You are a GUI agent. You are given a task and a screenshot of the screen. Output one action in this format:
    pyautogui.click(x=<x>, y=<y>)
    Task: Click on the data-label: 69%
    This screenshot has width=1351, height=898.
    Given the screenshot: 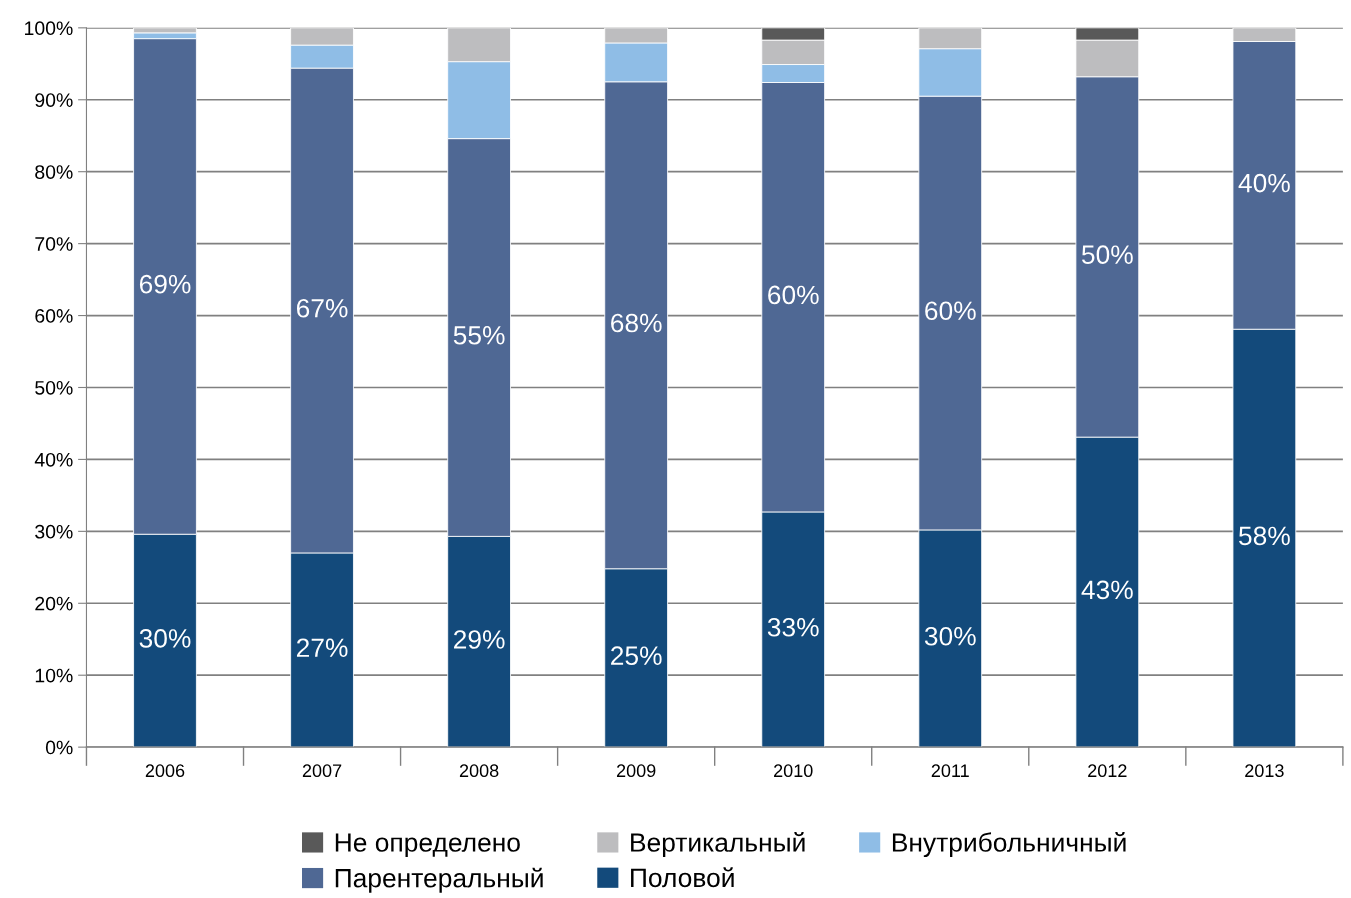 What is the action you would take?
    pyautogui.click(x=165, y=284)
    